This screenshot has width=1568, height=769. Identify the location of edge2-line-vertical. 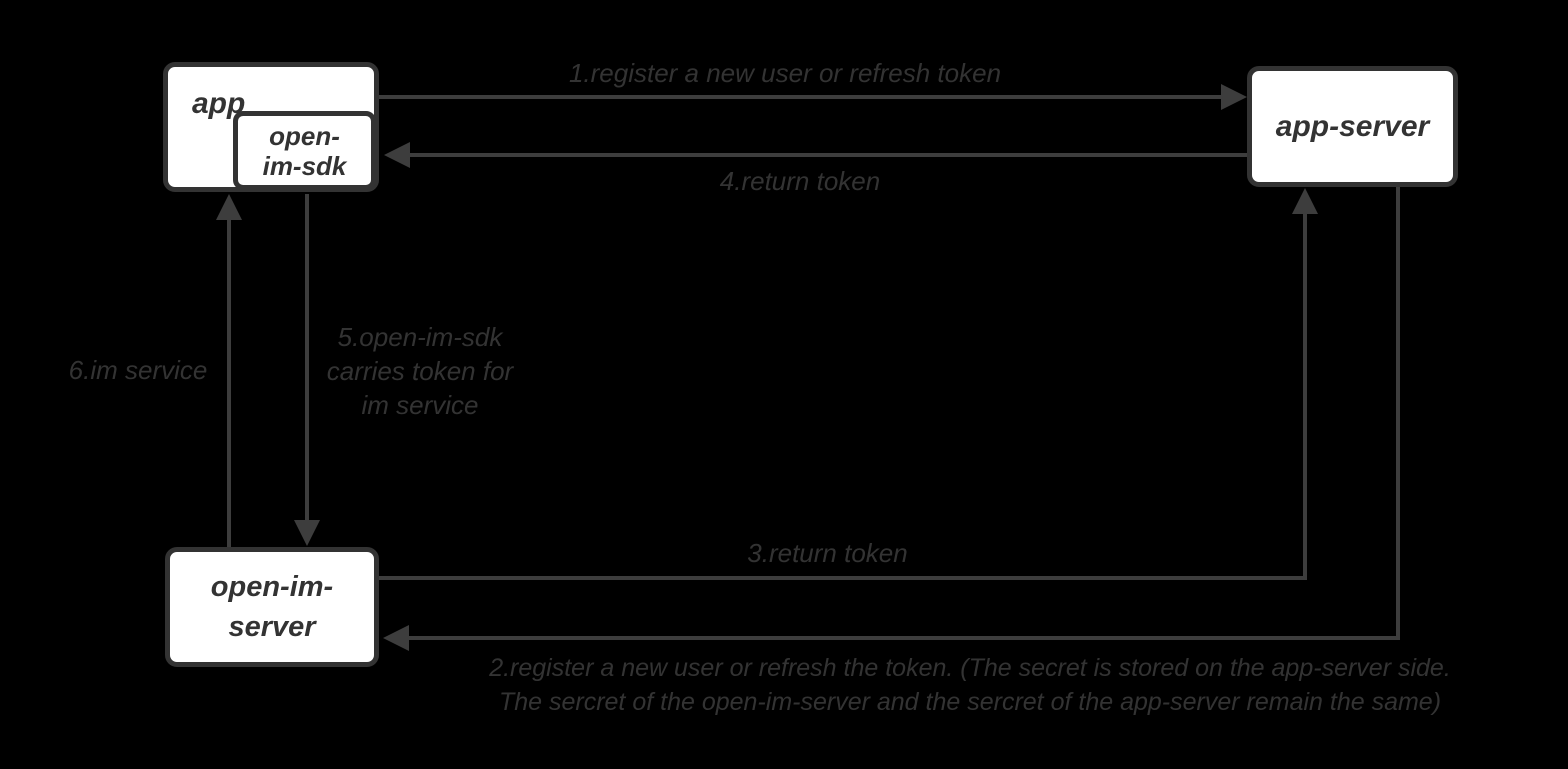
(1398, 413).